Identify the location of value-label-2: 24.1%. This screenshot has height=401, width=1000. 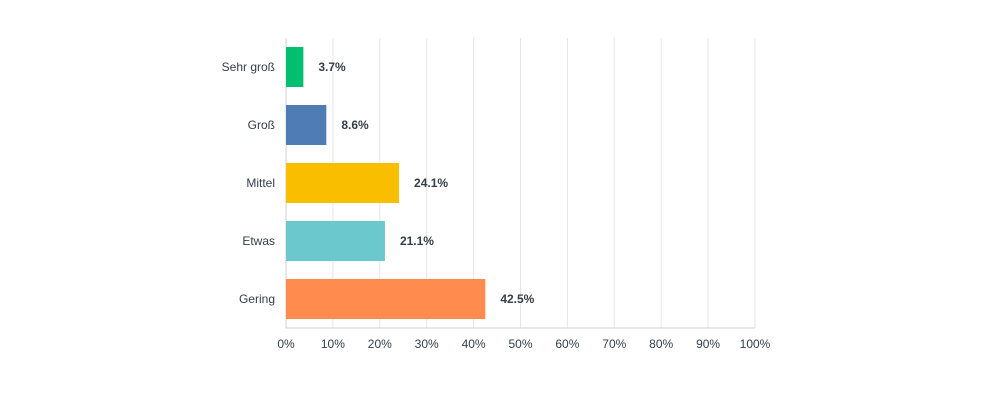
(431, 183).